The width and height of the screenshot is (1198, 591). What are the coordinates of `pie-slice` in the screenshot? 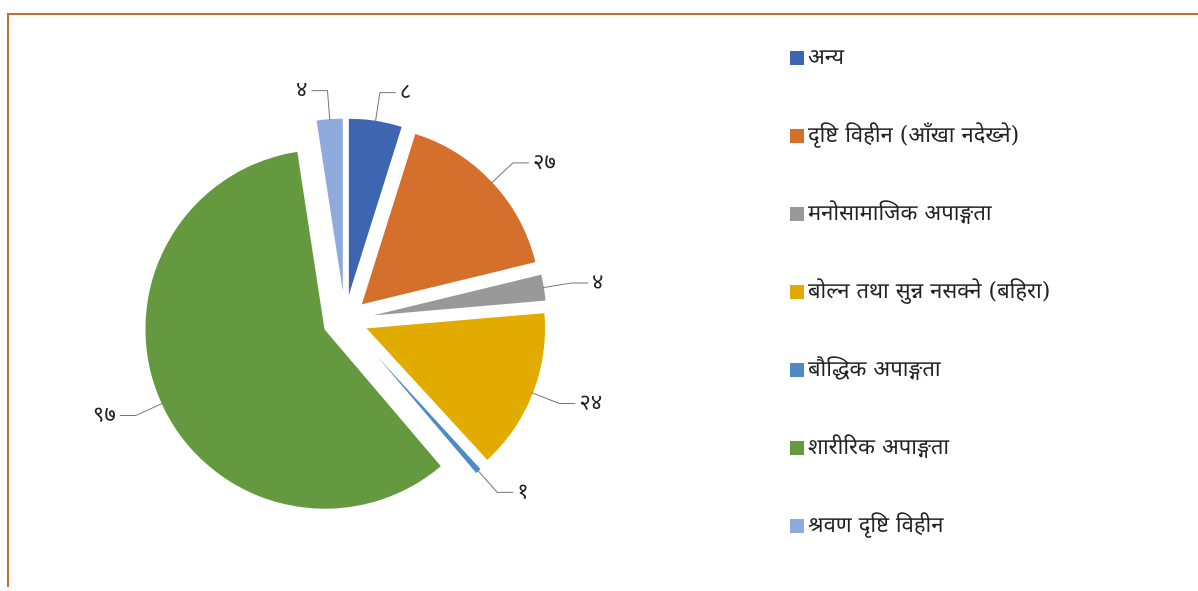 It's located at (329, 208).